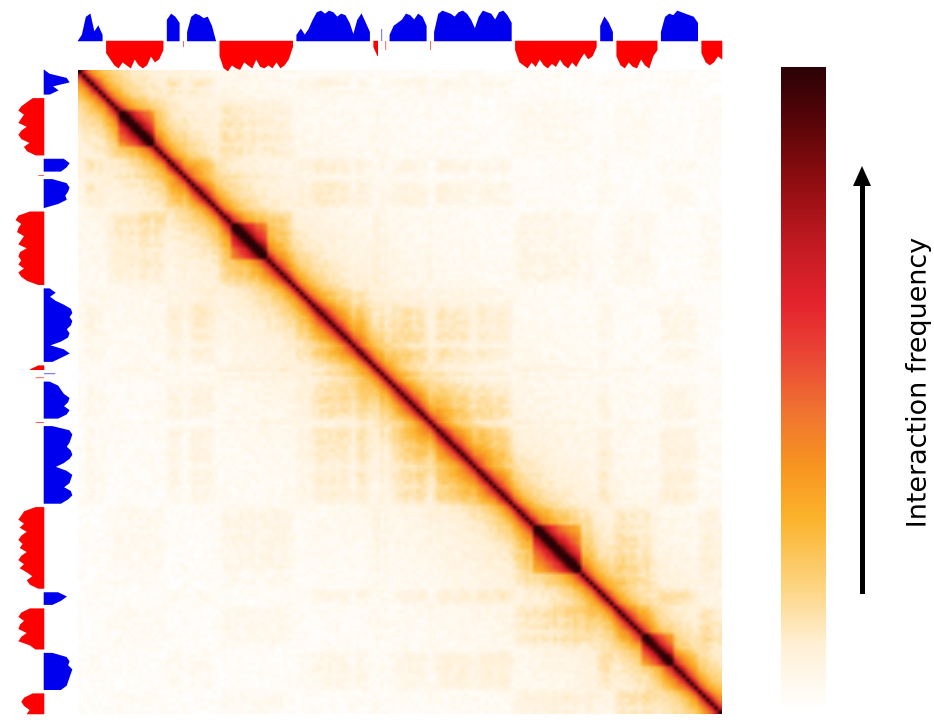 The width and height of the screenshot is (934, 723). I want to click on increase-arrow-shaft, so click(862, 385).